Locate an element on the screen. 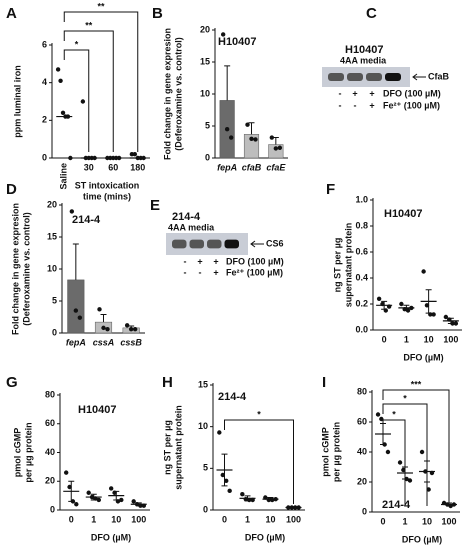 The height and width of the screenshot is (550, 472). y-tick-label: 5 is located at coordinates (54, 300).